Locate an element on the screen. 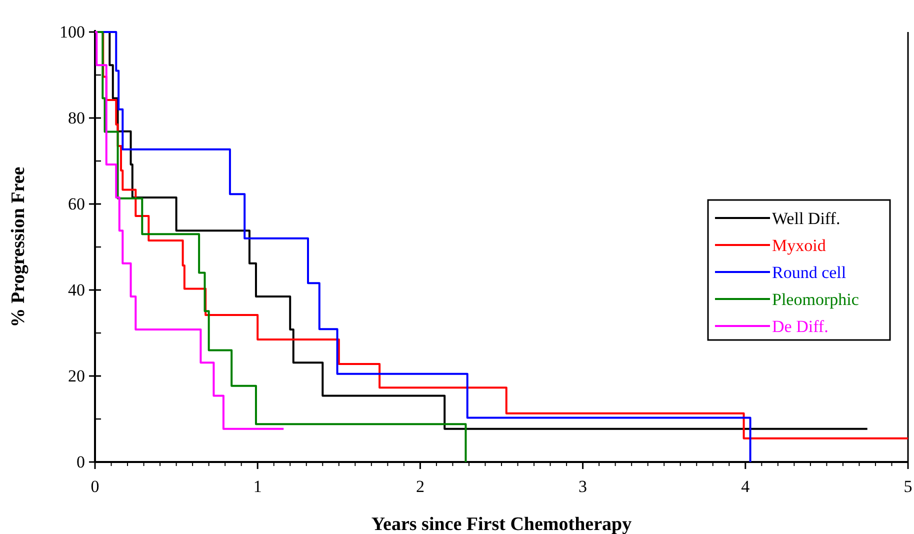 Image resolution: width=914 pixels, height=534 pixels. legend-label: Round cell is located at coordinates (809, 272).